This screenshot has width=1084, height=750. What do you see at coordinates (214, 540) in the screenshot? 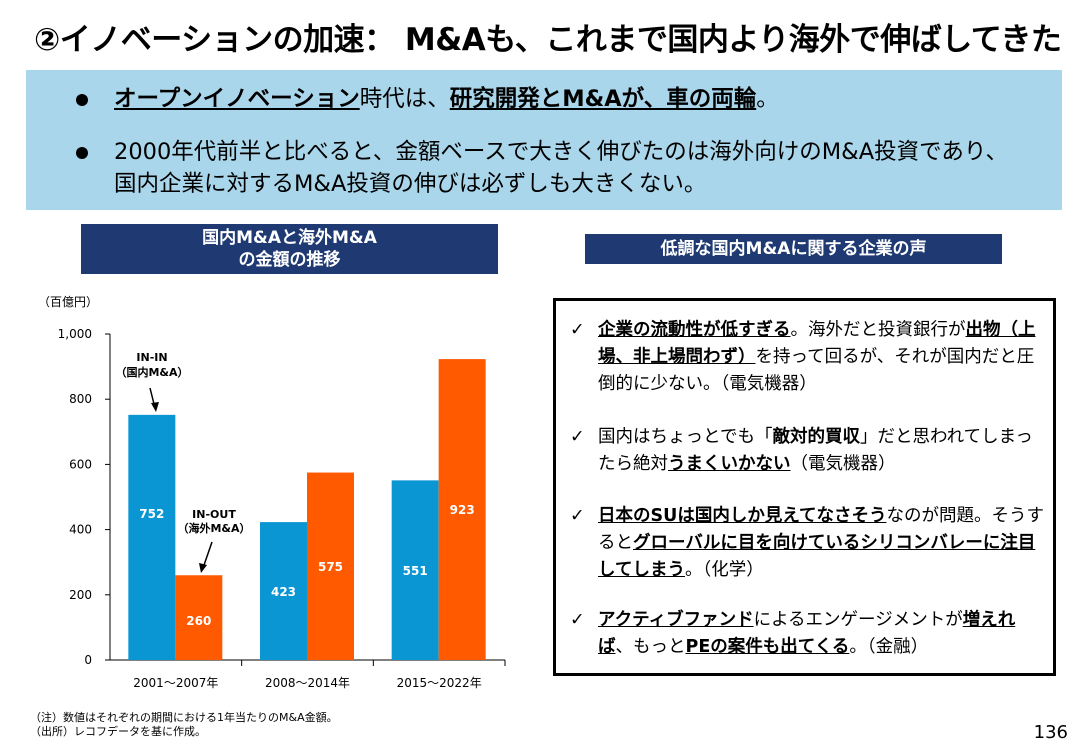
I see `annotation-inout: IN-OUT （海外M&A）` at bounding box center [214, 540].